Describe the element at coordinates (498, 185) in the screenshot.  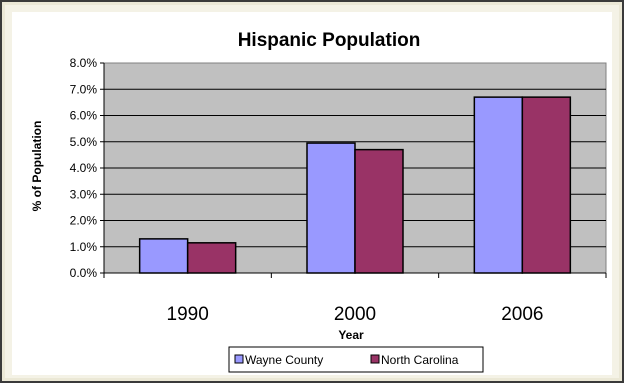
I see `bar-wayne-county-2006` at that location.